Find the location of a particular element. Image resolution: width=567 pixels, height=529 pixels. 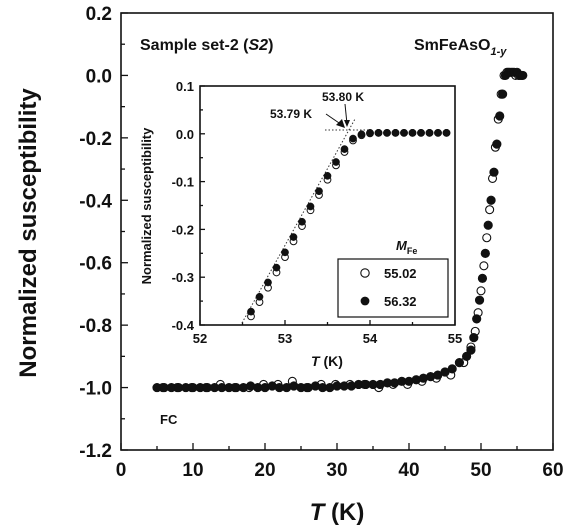

chart-title-subscript: 1-y is located at coordinates (498, 52).